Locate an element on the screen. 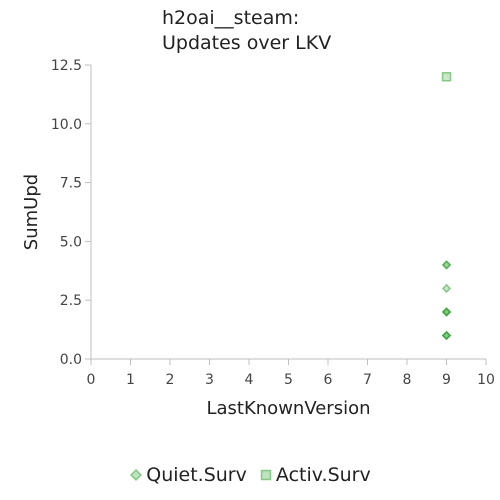 This screenshot has width=500, height=500. x-axis-label: LastKnownVersion is located at coordinates (288, 408).